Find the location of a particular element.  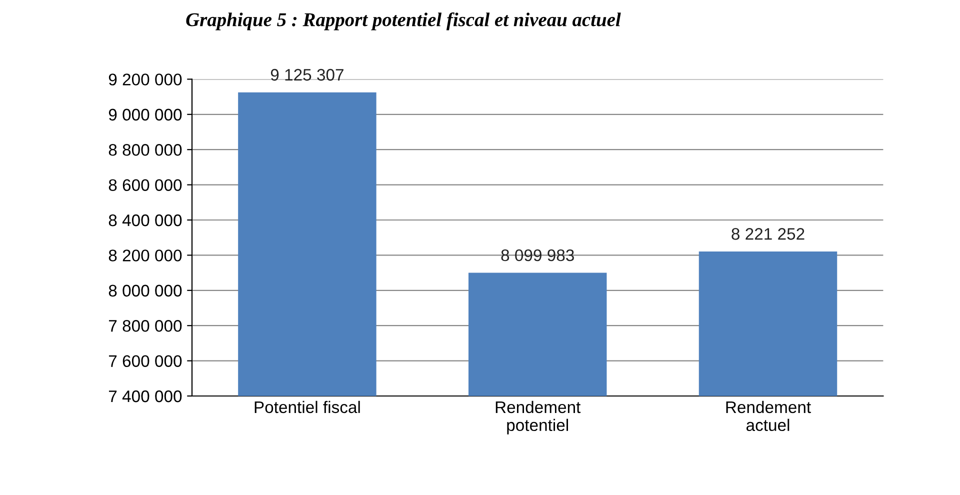

x-tick-label: Potentiel fiscal is located at coordinates (307, 407).